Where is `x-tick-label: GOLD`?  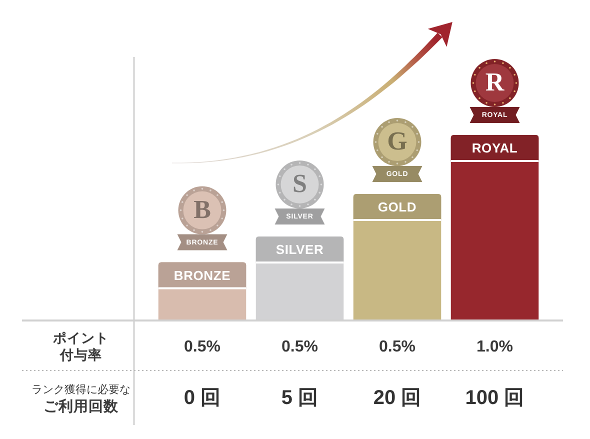 x-tick-label: GOLD is located at coordinates (397, 207).